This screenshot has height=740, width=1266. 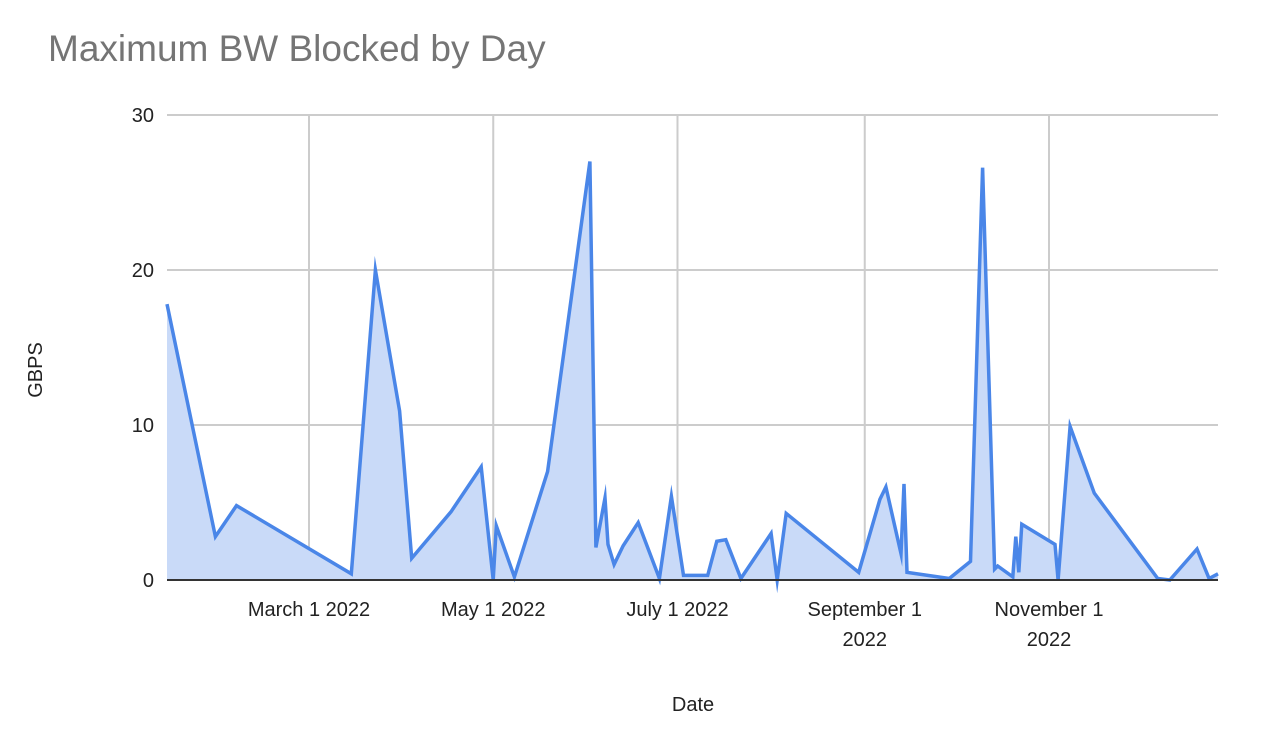 I want to click on x-tick-label: November 1, so click(x=1049, y=610).